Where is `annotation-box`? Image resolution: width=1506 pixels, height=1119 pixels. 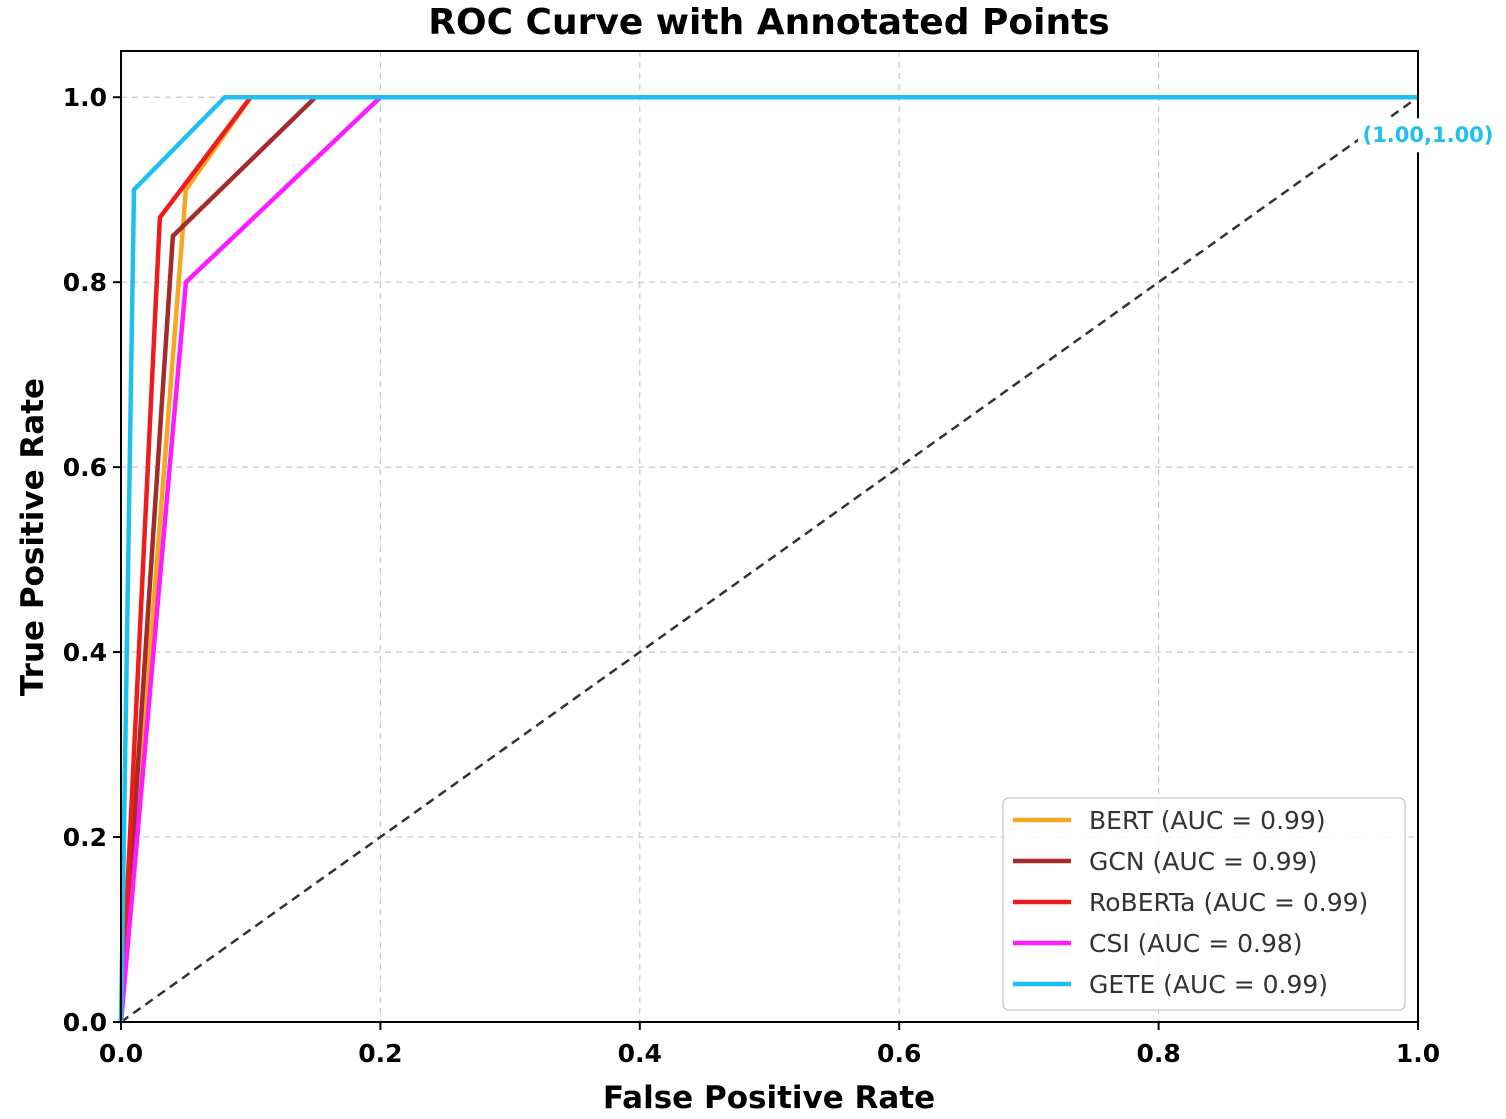
annotation-box is located at coordinates (1428, 135).